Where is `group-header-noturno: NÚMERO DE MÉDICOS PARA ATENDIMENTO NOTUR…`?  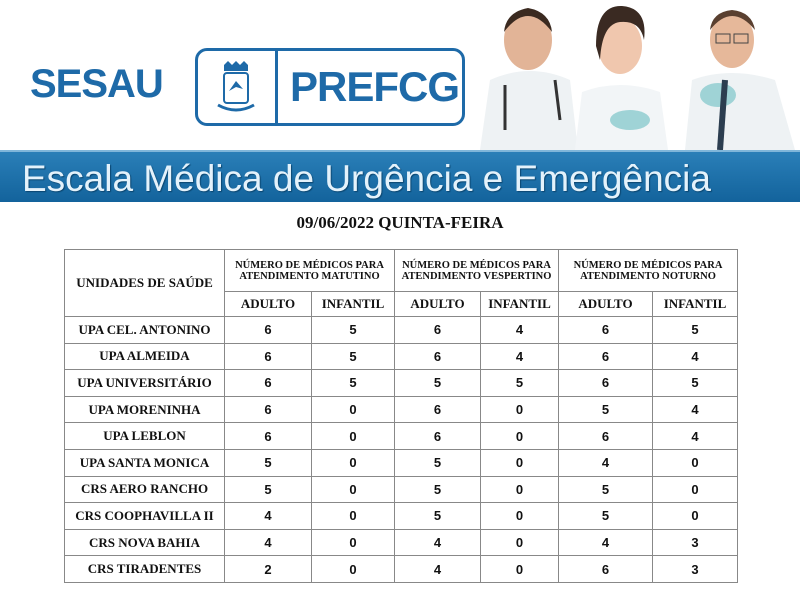 group-header-noturno: NÚMERO DE MÉDICOS PARA ATENDIMENTO NOTUR… is located at coordinates (648, 270).